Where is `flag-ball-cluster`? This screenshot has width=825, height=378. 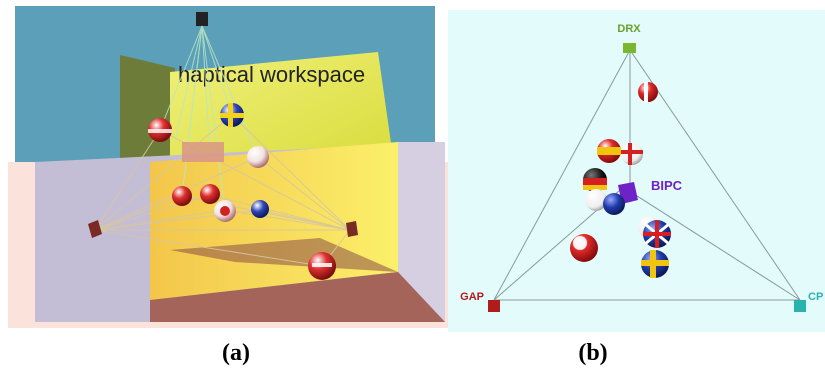
flag-ball-cluster is located at coordinates (203, 152).